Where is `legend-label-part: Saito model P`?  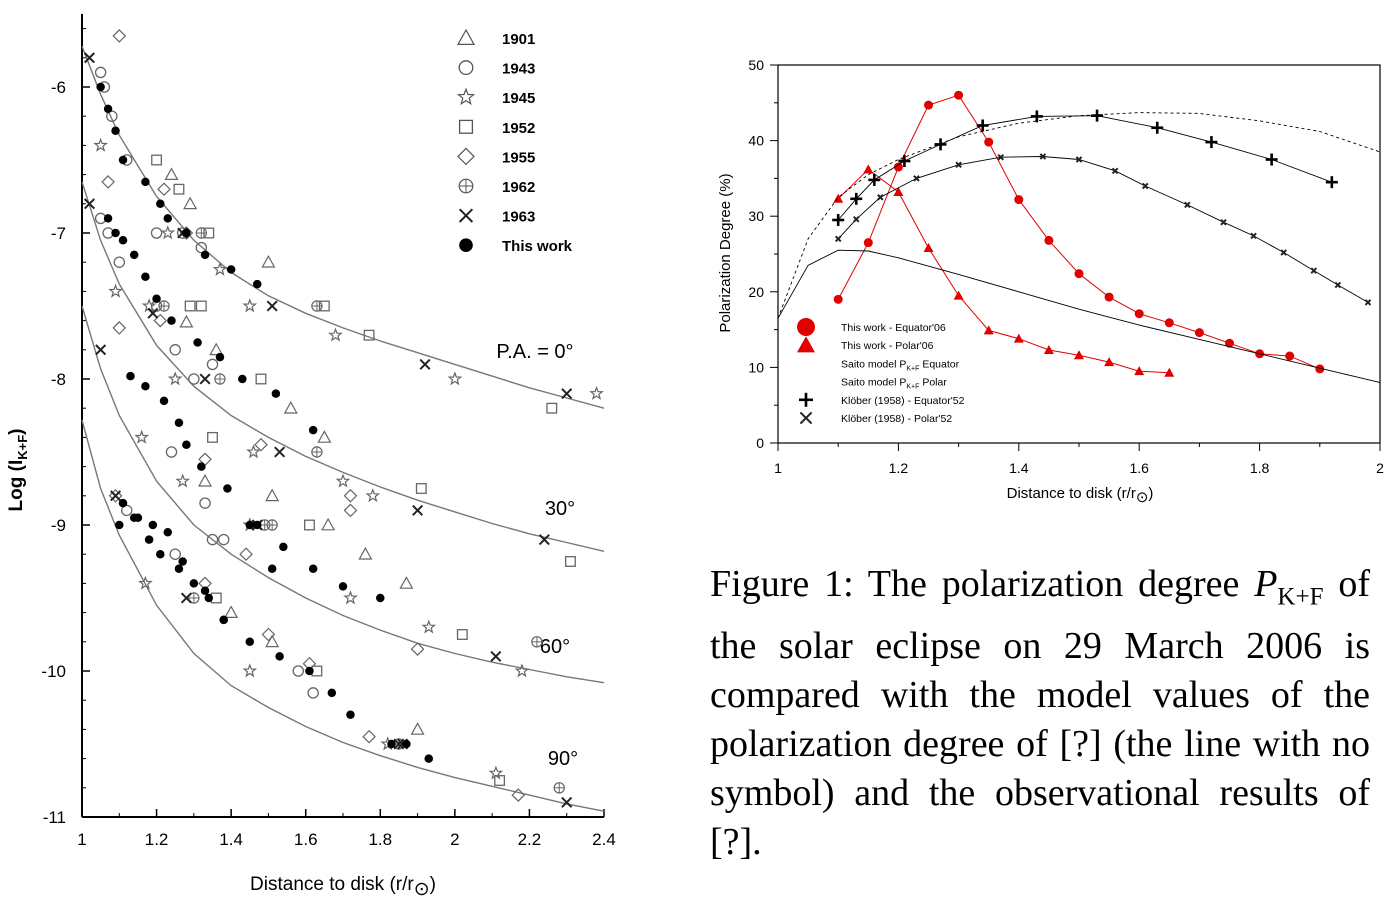 legend-label-part: Saito model P is located at coordinates (873, 383).